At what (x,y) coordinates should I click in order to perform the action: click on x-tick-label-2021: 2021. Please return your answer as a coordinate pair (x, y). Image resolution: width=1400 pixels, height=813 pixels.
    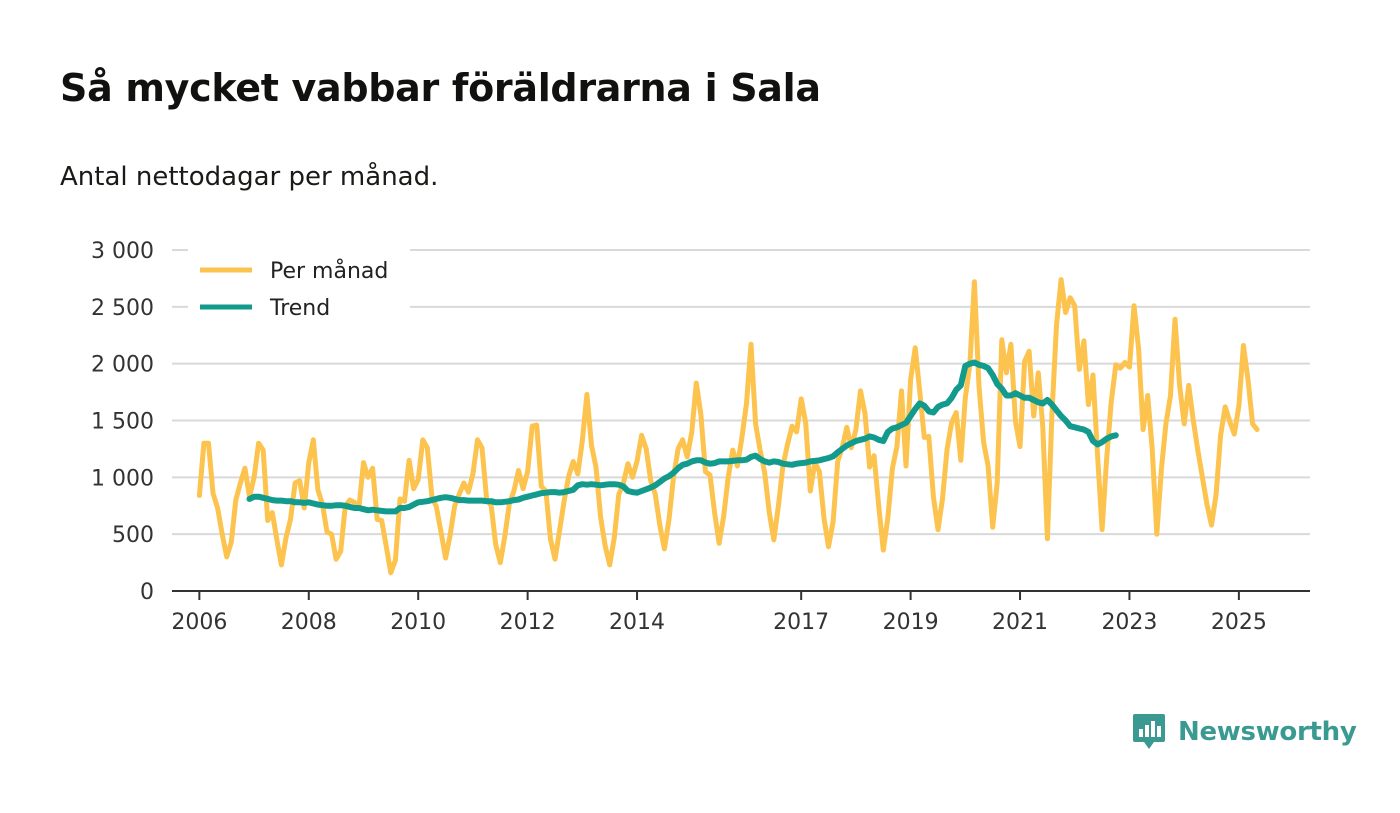
    Looking at the image, I should click on (1020, 622).